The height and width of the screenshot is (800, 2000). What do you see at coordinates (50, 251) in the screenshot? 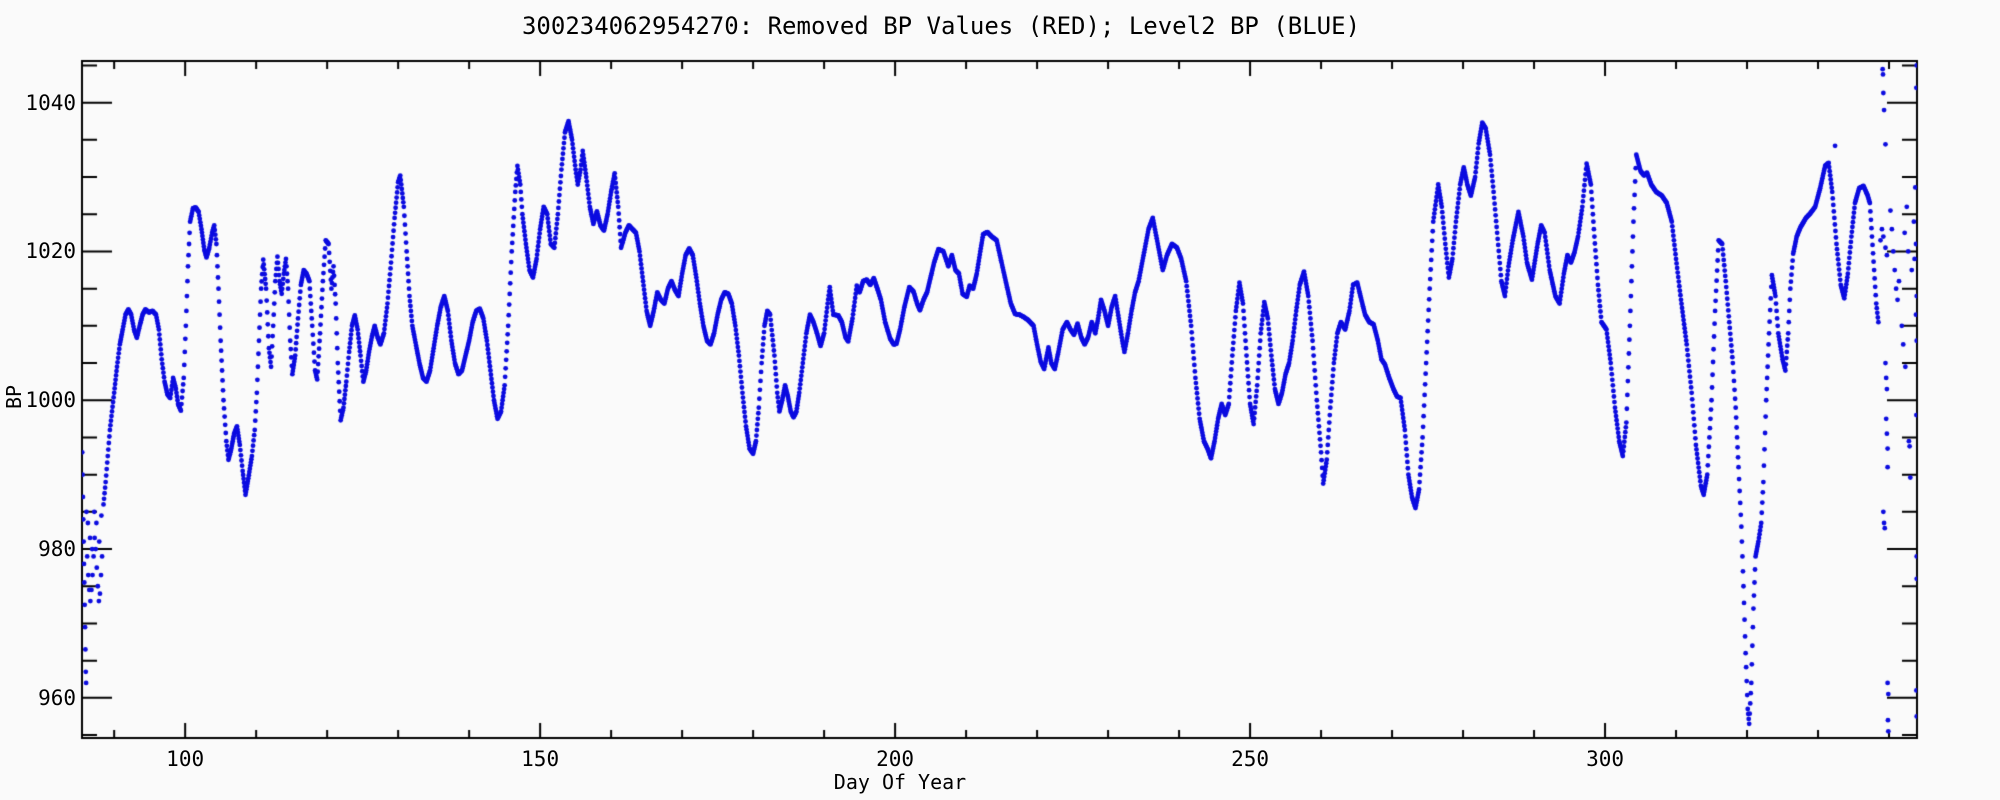
I see `y-tick-label: 1020` at bounding box center [50, 251].